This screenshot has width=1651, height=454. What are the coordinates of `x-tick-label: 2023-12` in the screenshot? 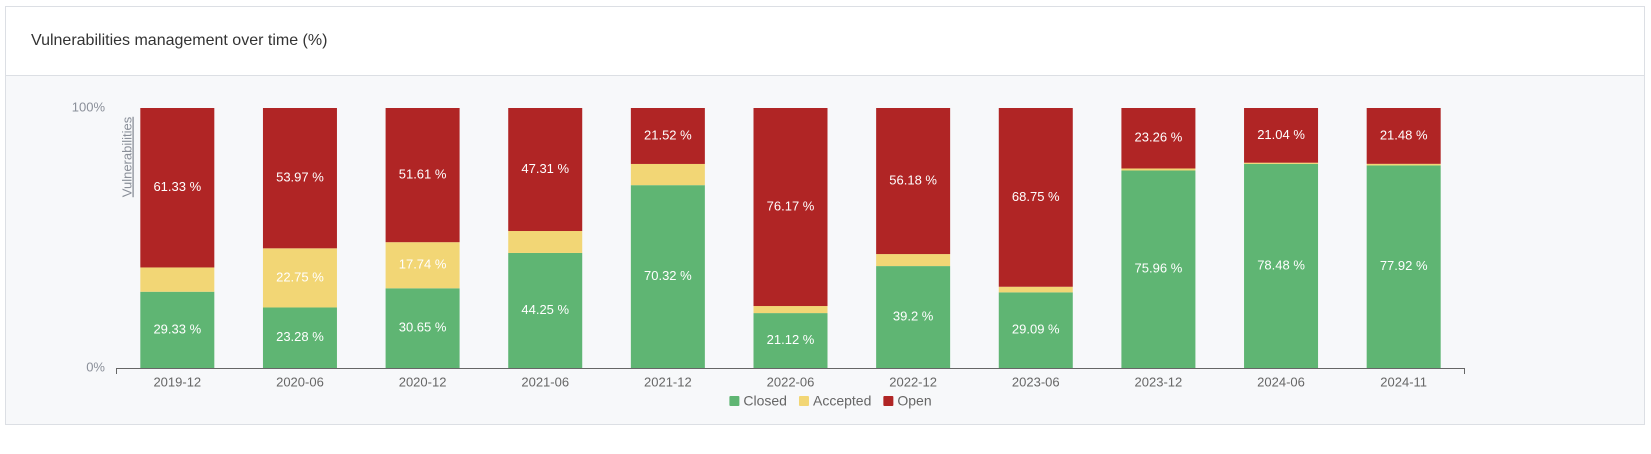 It's located at (1159, 381).